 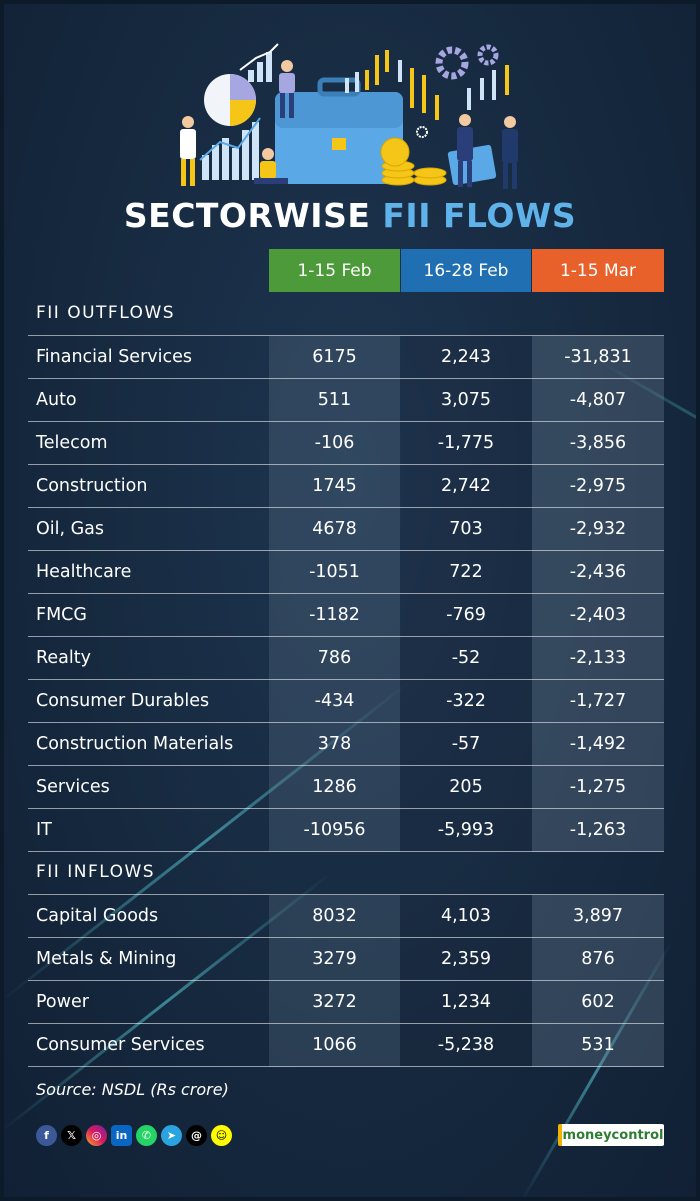 I want to click on column-header-3: 1-15 Mar, so click(x=598, y=270).